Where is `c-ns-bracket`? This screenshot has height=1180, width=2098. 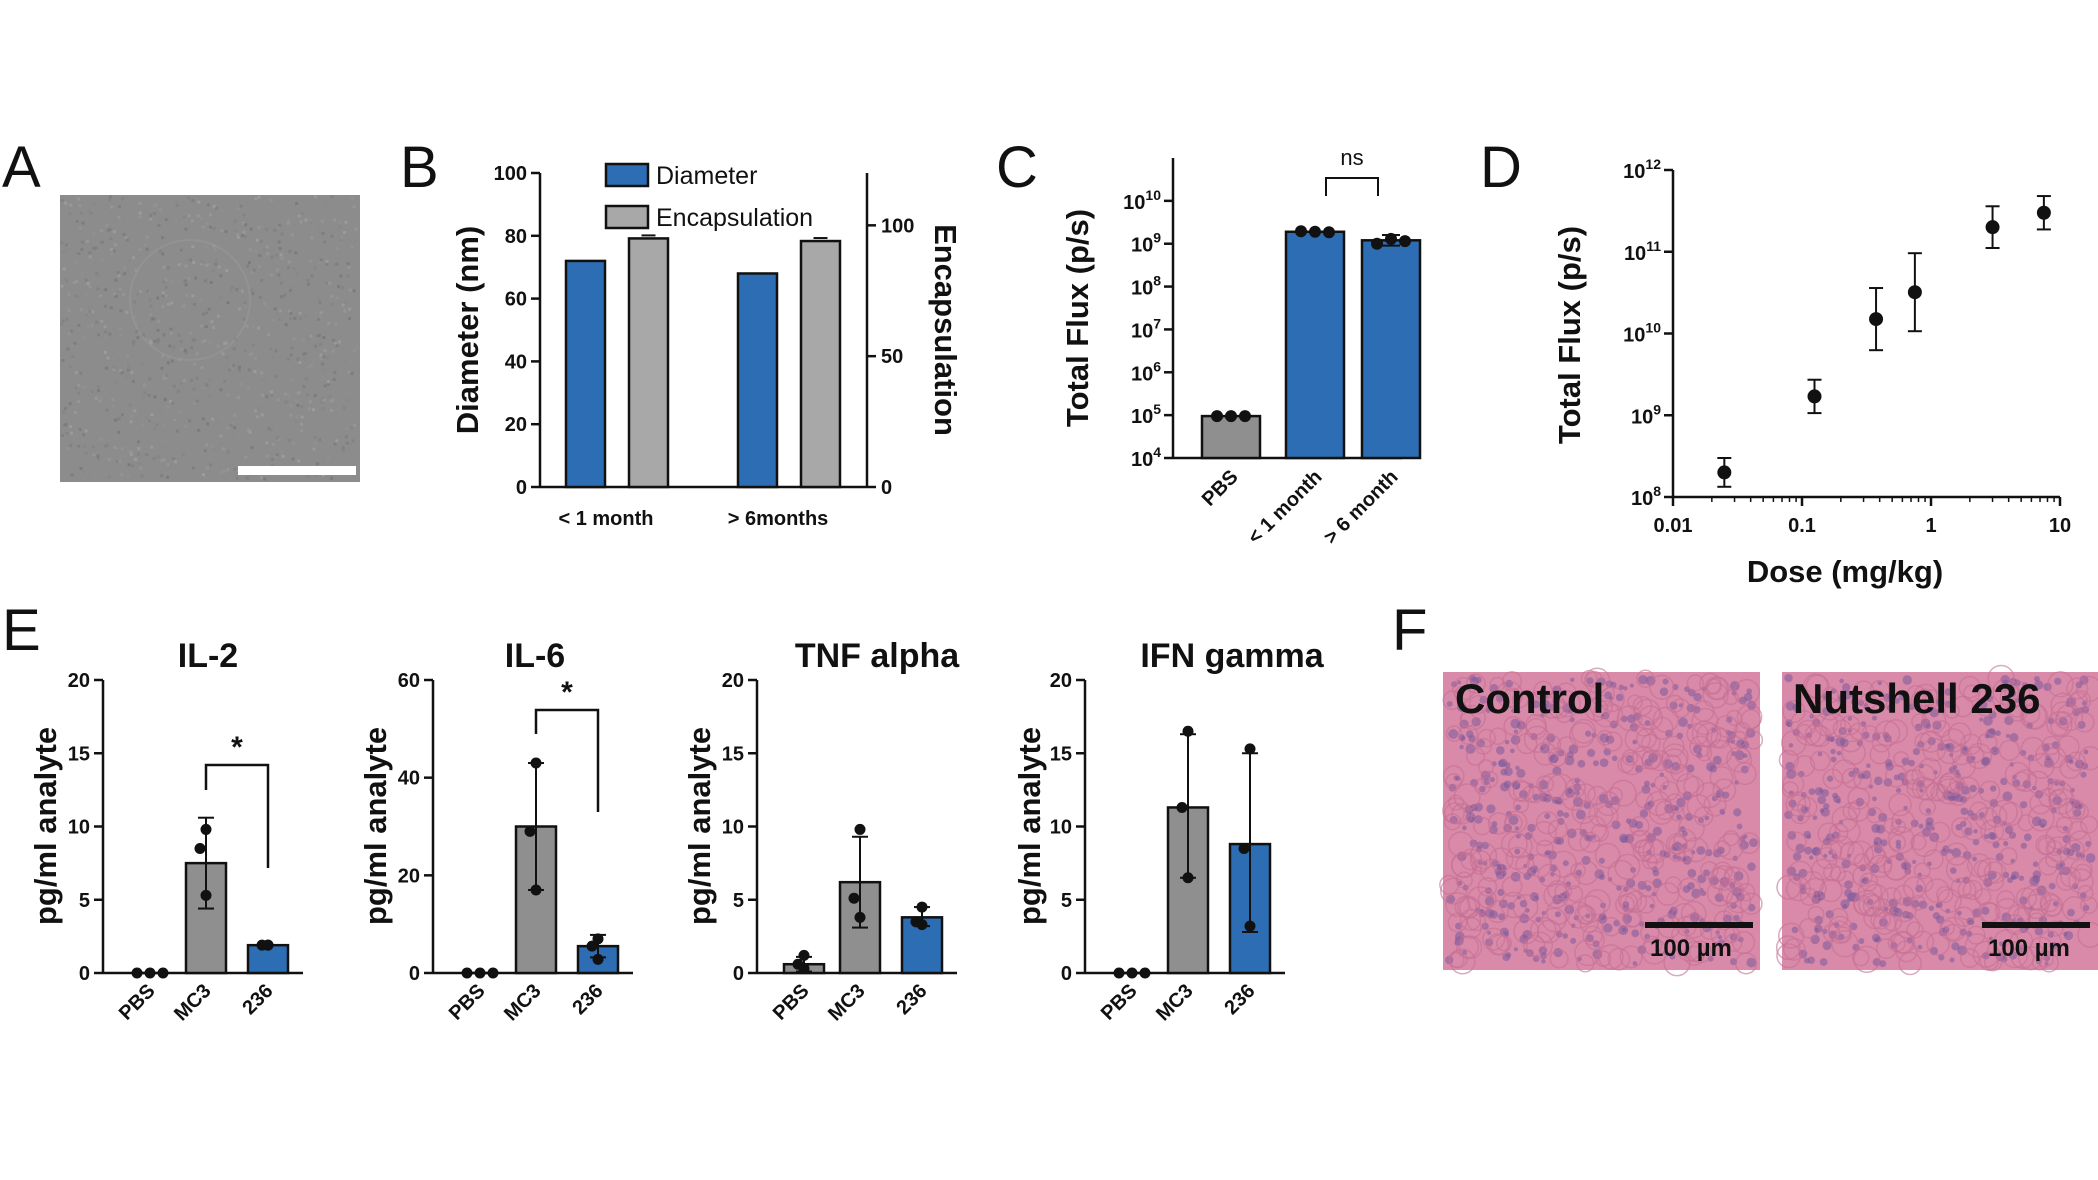 c-ns-bracket is located at coordinates (1352, 186).